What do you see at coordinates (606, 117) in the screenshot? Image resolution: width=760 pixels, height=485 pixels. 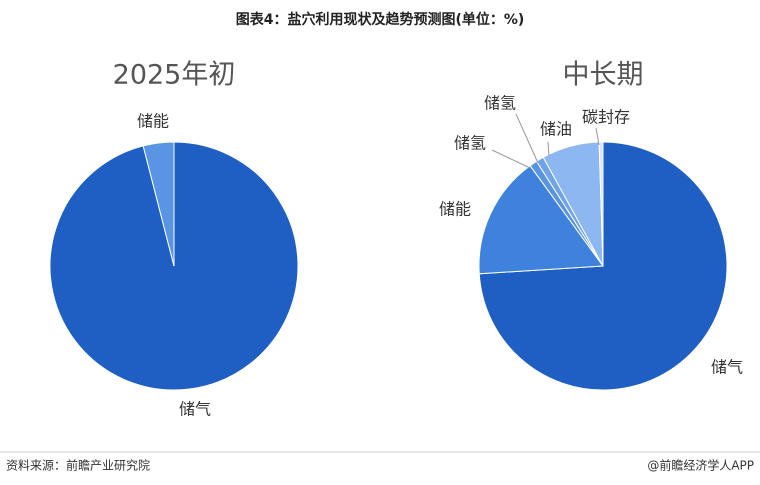 I see `slice-label: 碳封存` at bounding box center [606, 117].